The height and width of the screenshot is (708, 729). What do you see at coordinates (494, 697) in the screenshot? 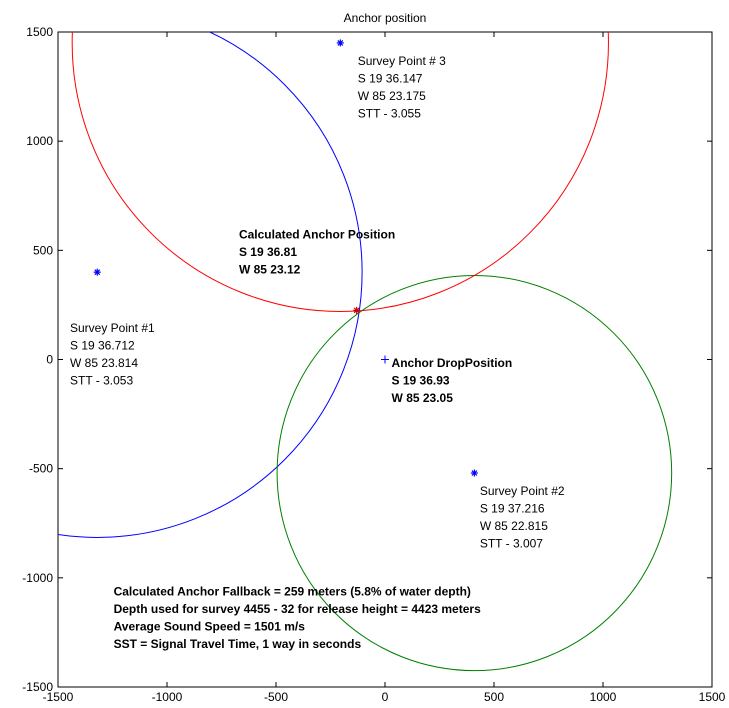
I see `x-tick-label: 500` at bounding box center [494, 697].